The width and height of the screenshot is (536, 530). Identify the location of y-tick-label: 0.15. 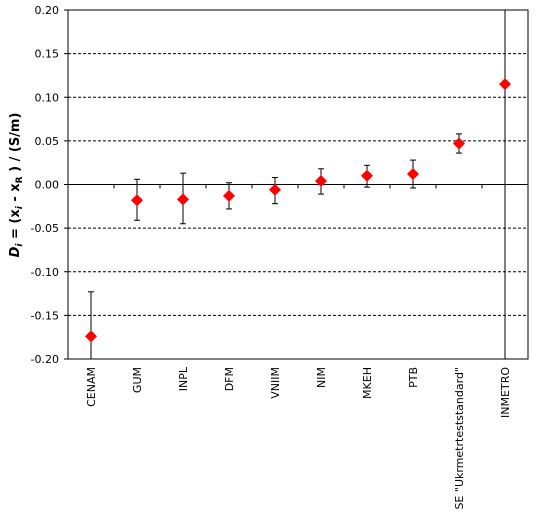
(47, 54).